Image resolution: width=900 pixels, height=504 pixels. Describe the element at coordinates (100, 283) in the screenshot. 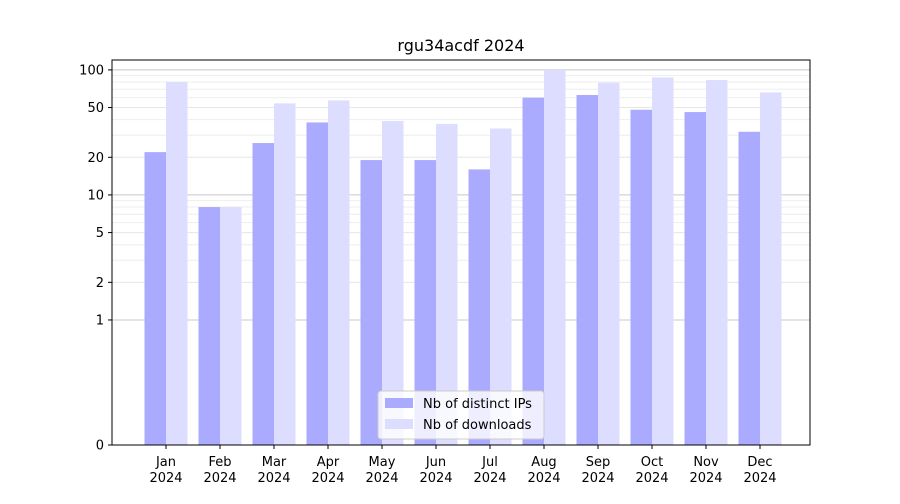

I see `y-tick-label: 2` at that location.